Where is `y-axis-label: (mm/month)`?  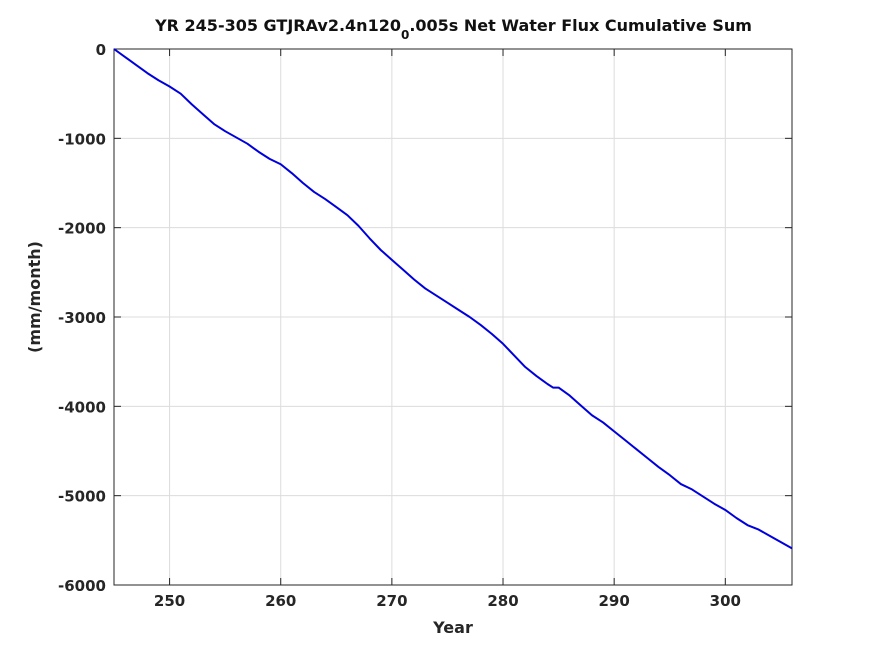 y-axis-label: (mm/month) is located at coordinates (34, 297).